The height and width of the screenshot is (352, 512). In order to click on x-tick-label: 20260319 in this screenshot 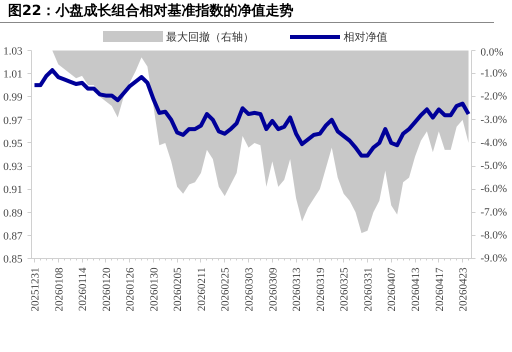, I will do `click(320, 289)`.